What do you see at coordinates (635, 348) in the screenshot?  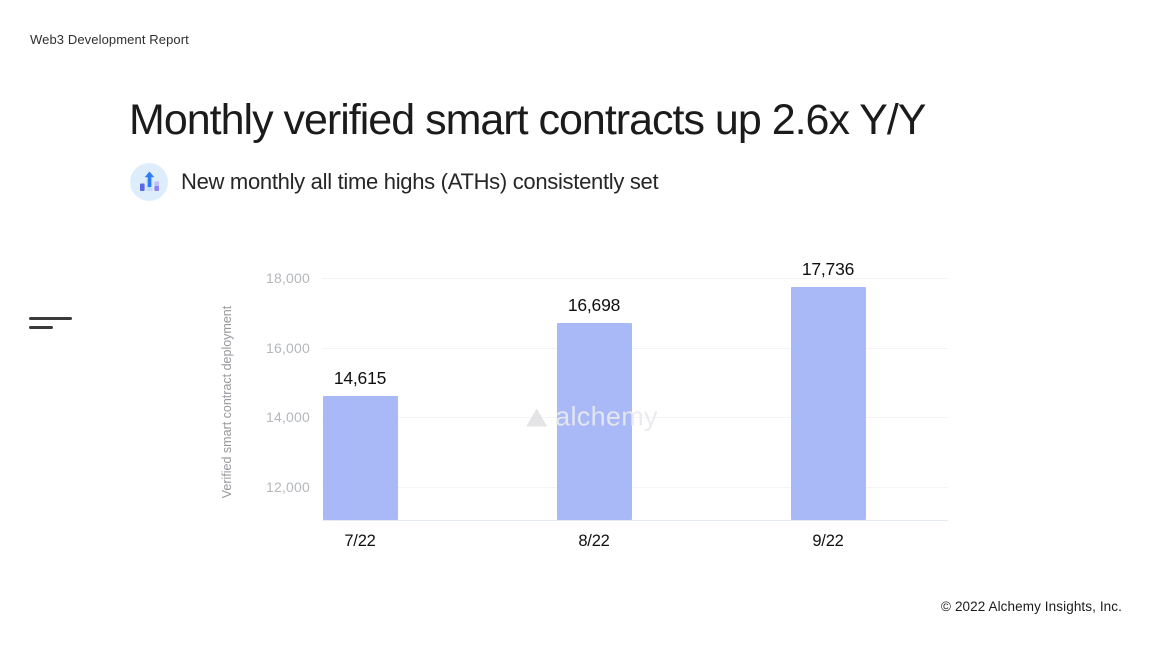 I see `gridline-16,000` at bounding box center [635, 348].